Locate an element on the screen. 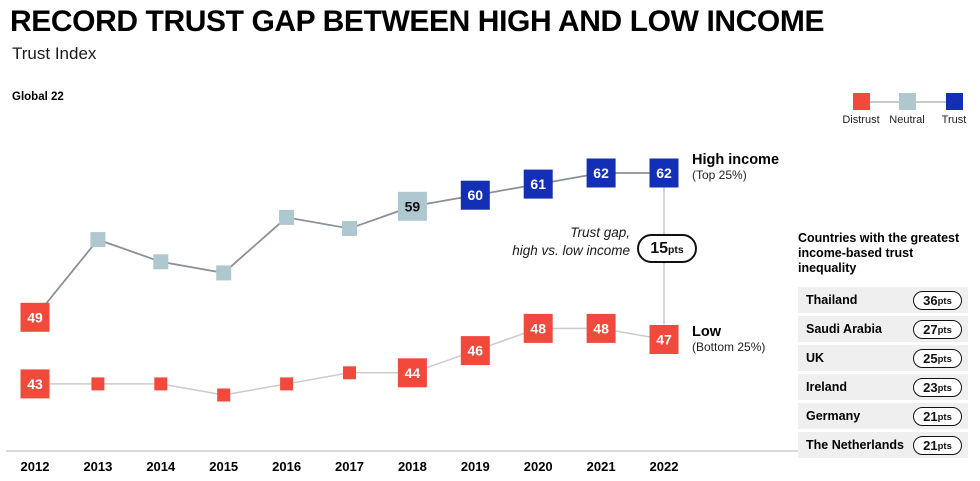 Image resolution: width=980 pixels, height=481 pixels. points-badge: 23 pts is located at coordinates (937, 387).